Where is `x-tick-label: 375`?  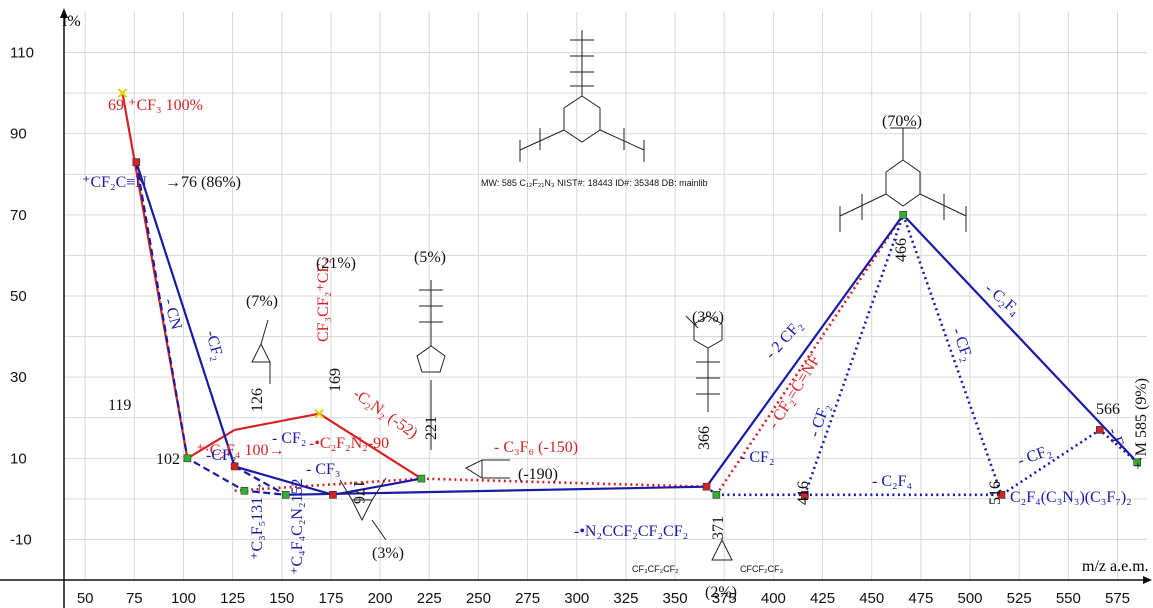
x-tick-label: 375 is located at coordinates (724, 598).